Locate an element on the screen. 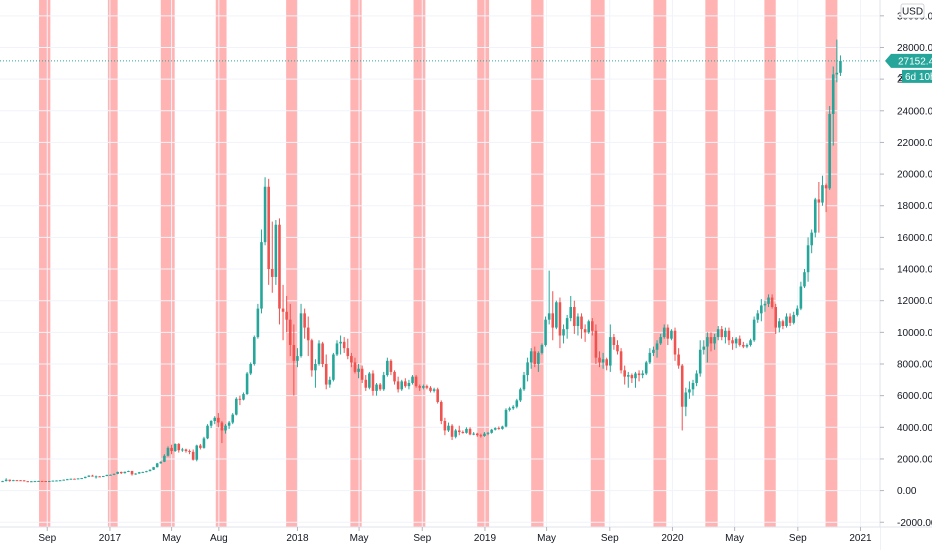 The height and width of the screenshot is (550, 932). y-tick-label-5: 20000.00 is located at coordinates (914, 175).